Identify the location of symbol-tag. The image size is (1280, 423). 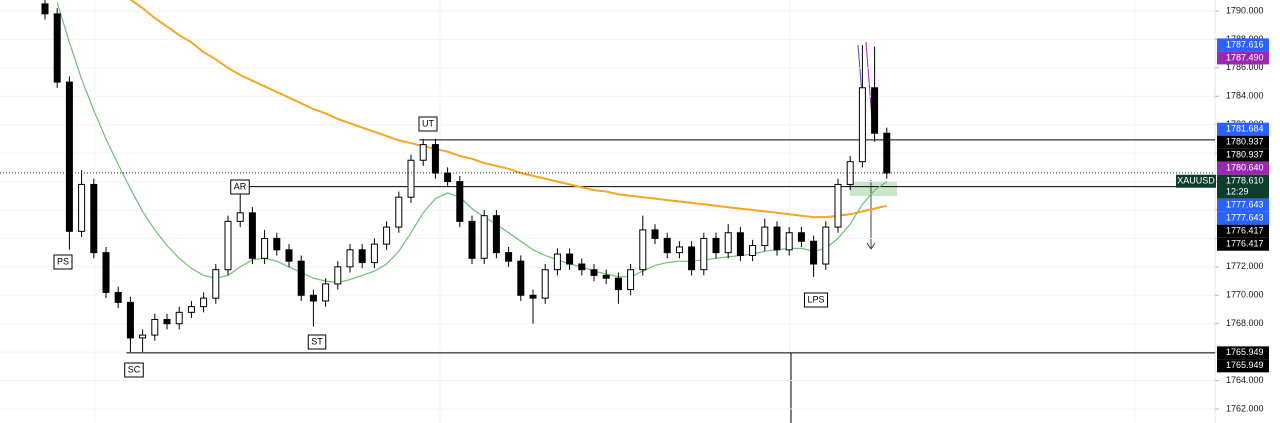
(1196, 181).